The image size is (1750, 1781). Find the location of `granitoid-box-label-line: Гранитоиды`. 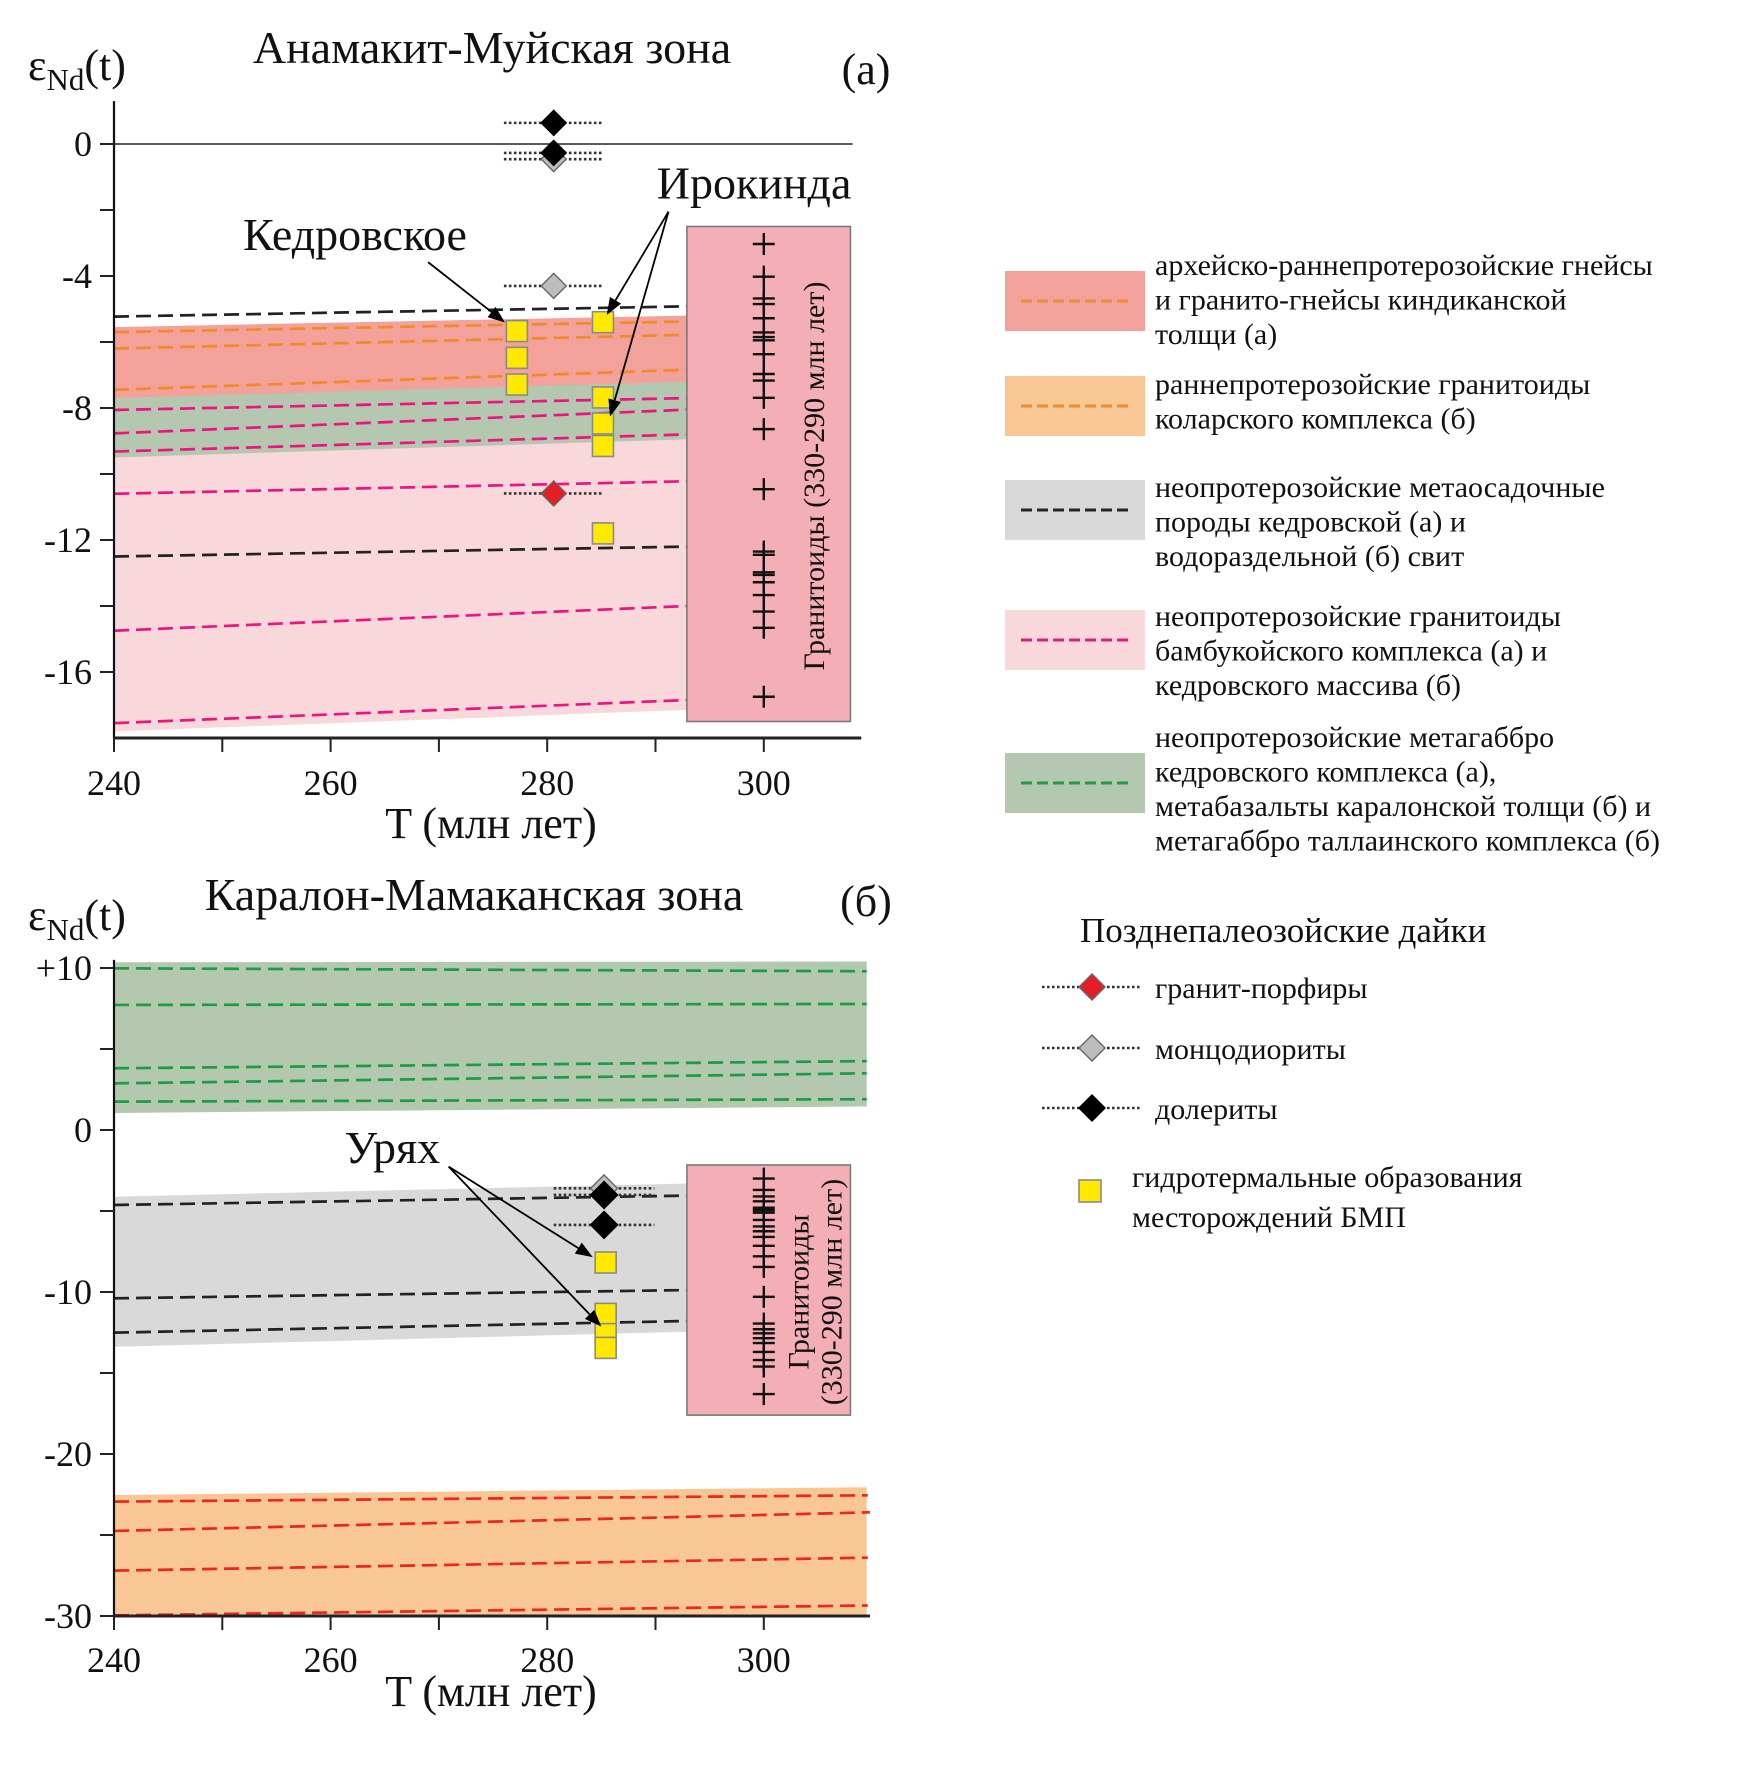

granitoid-box-label-line: Гранитоиды is located at coordinates (799, 1291).